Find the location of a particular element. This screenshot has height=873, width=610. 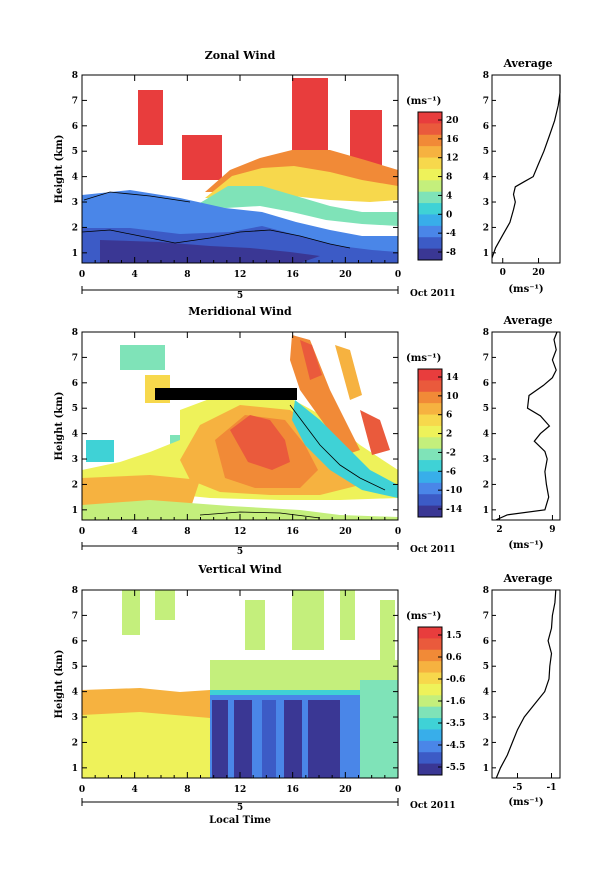

y-axis: 1 12 23 34 45 56 67 78 8 is located at coordinates (284, 165).